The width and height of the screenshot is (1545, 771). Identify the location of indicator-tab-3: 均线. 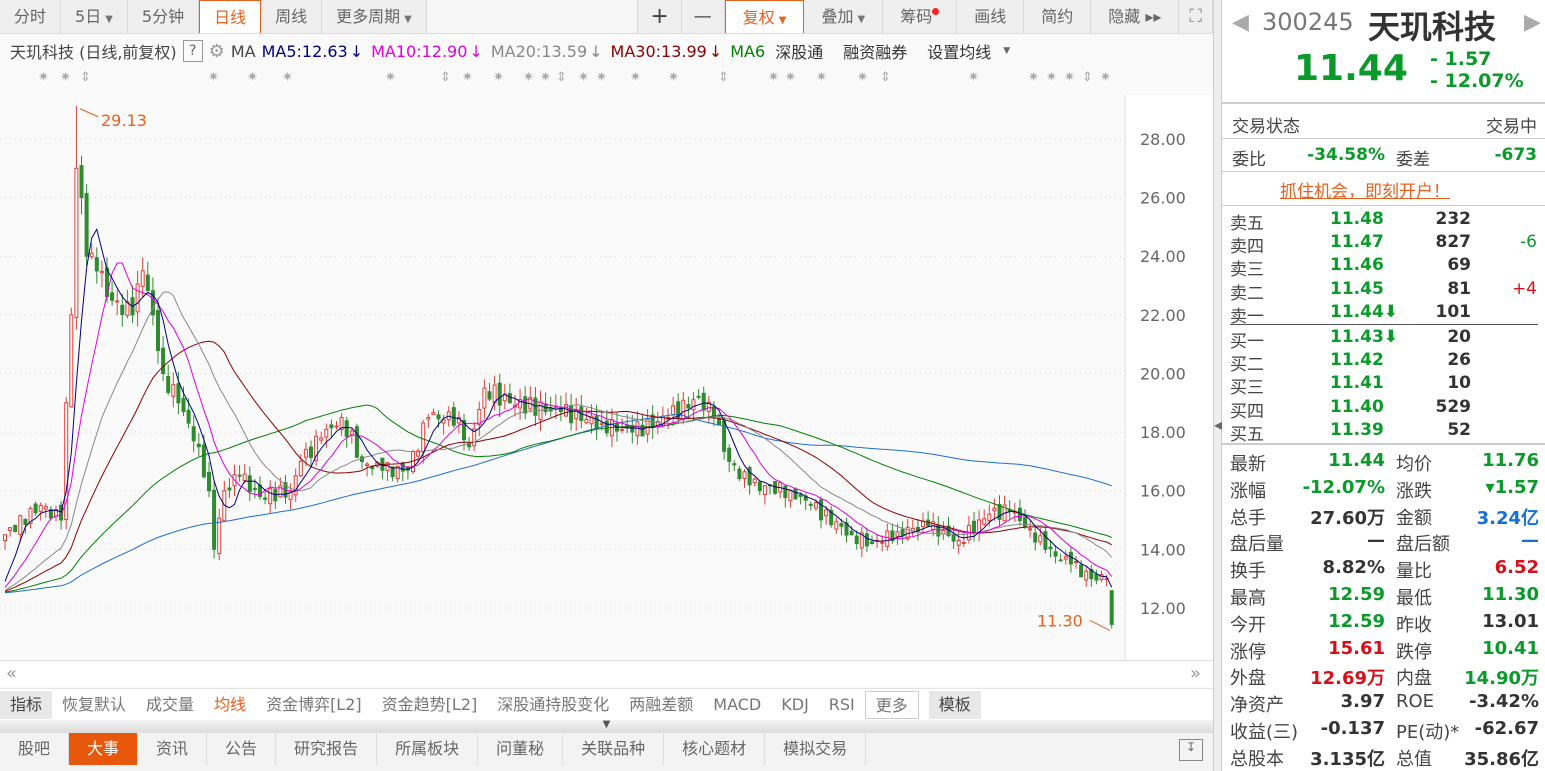
(230, 704).